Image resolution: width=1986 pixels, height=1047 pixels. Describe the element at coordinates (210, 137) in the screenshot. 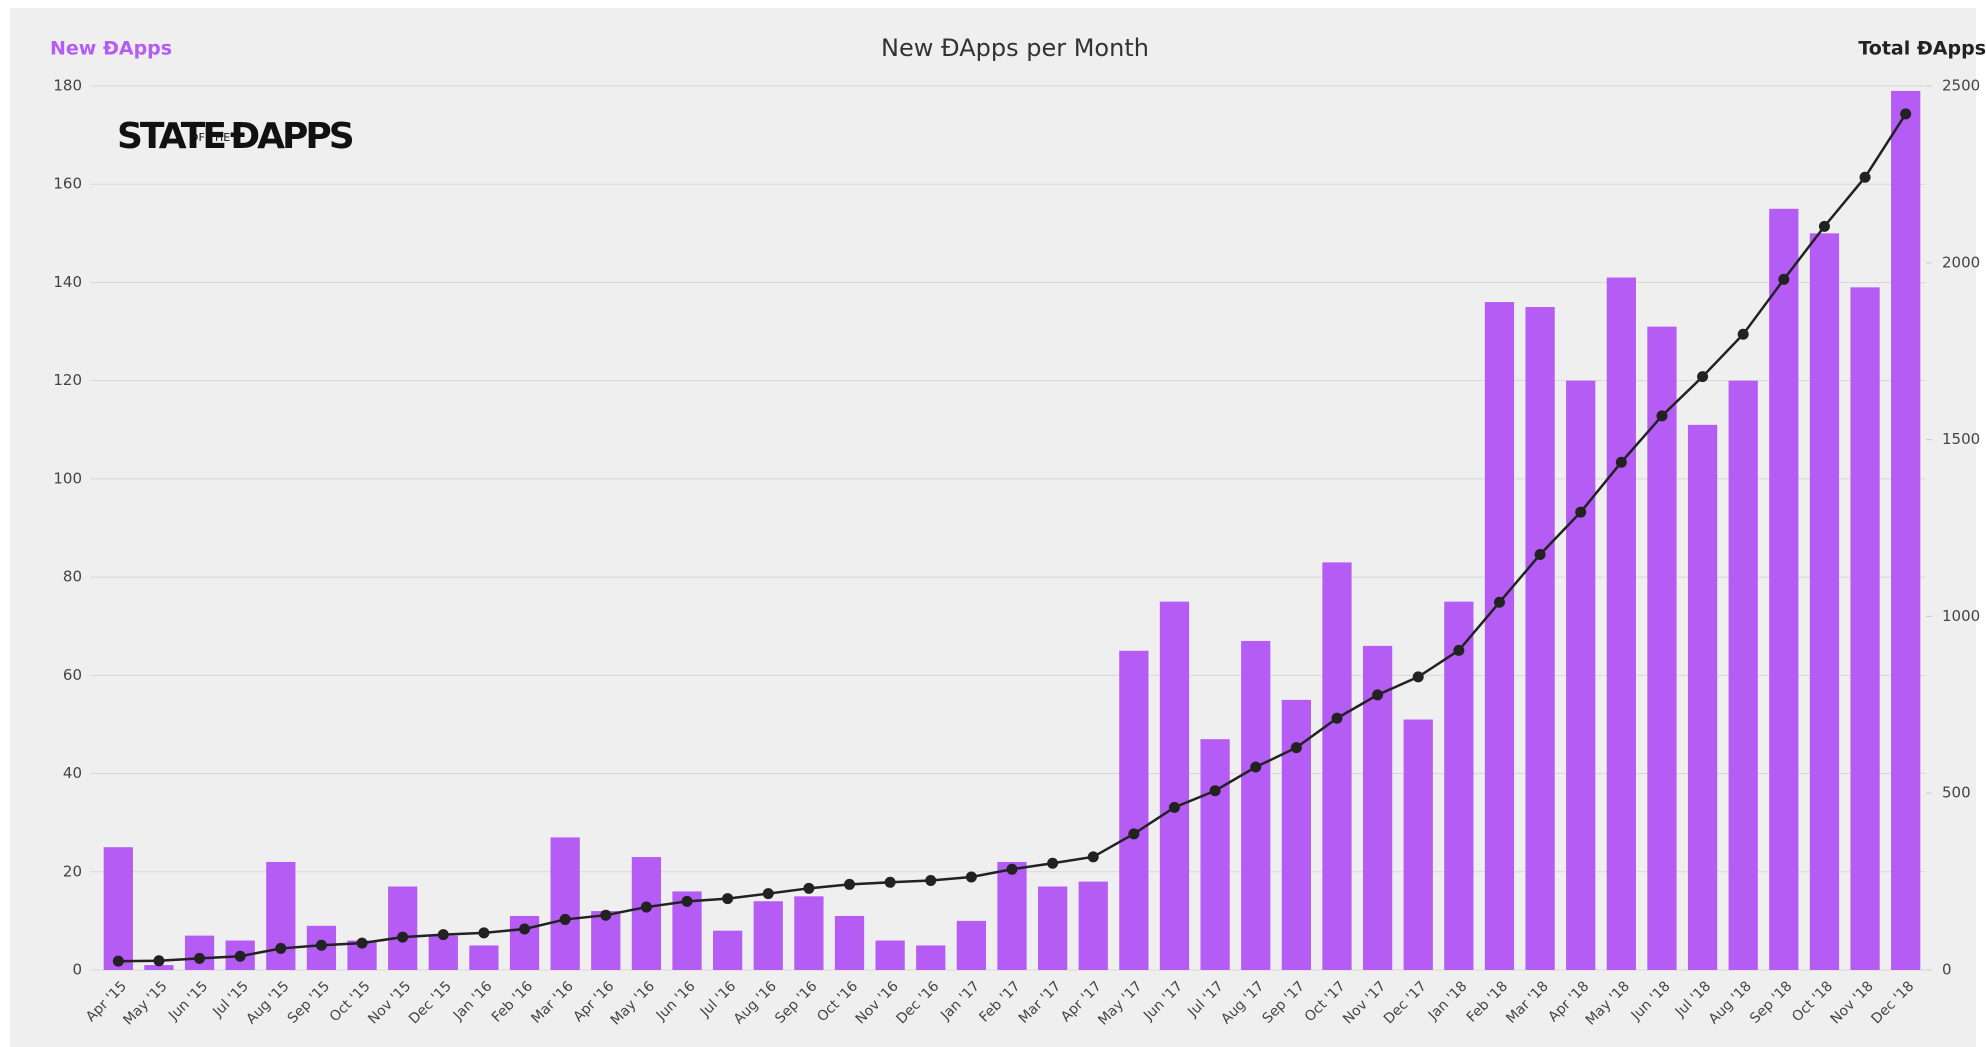

I see `logo-text: OF THE` at that location.